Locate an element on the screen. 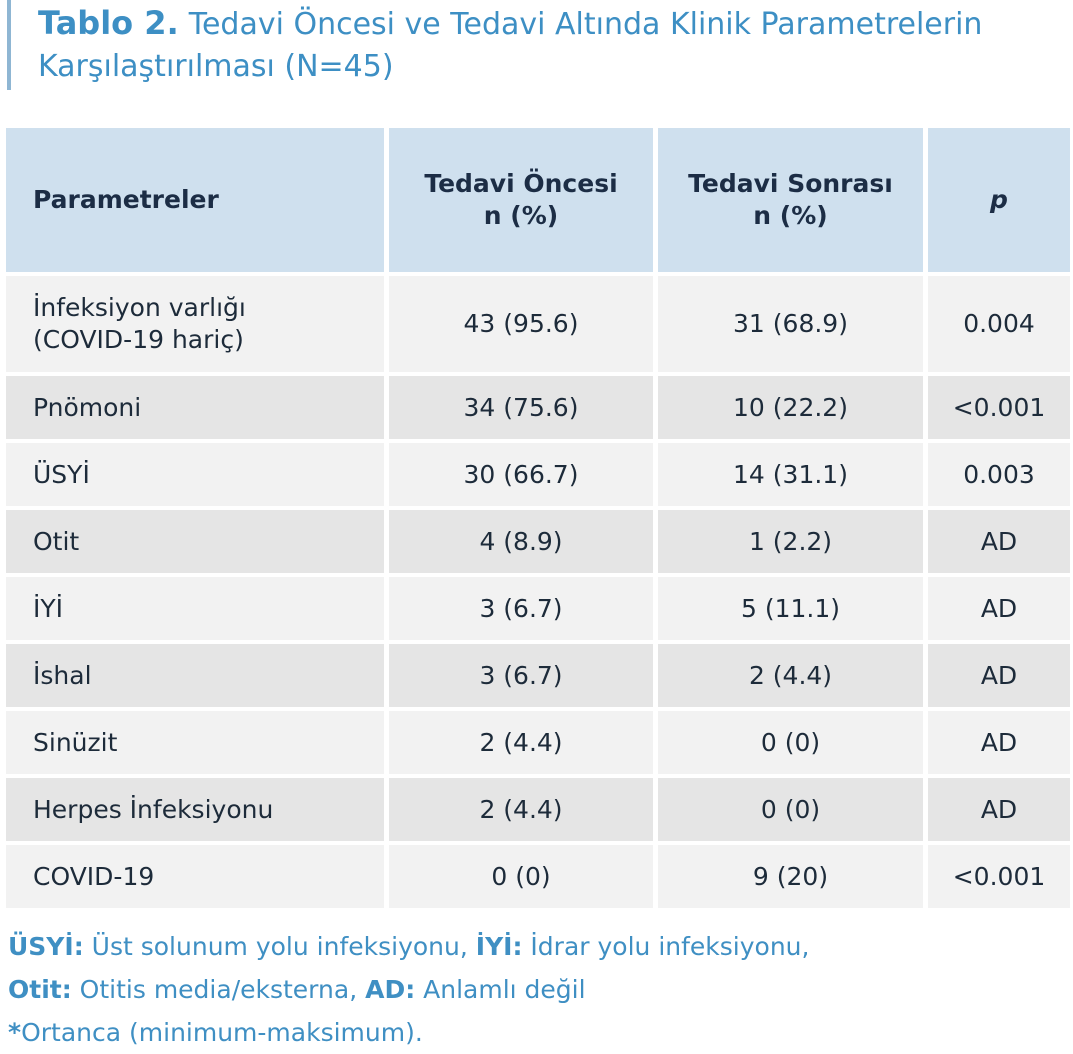  table-cell: 43 (95.6) is located at coordinates (521, 324).